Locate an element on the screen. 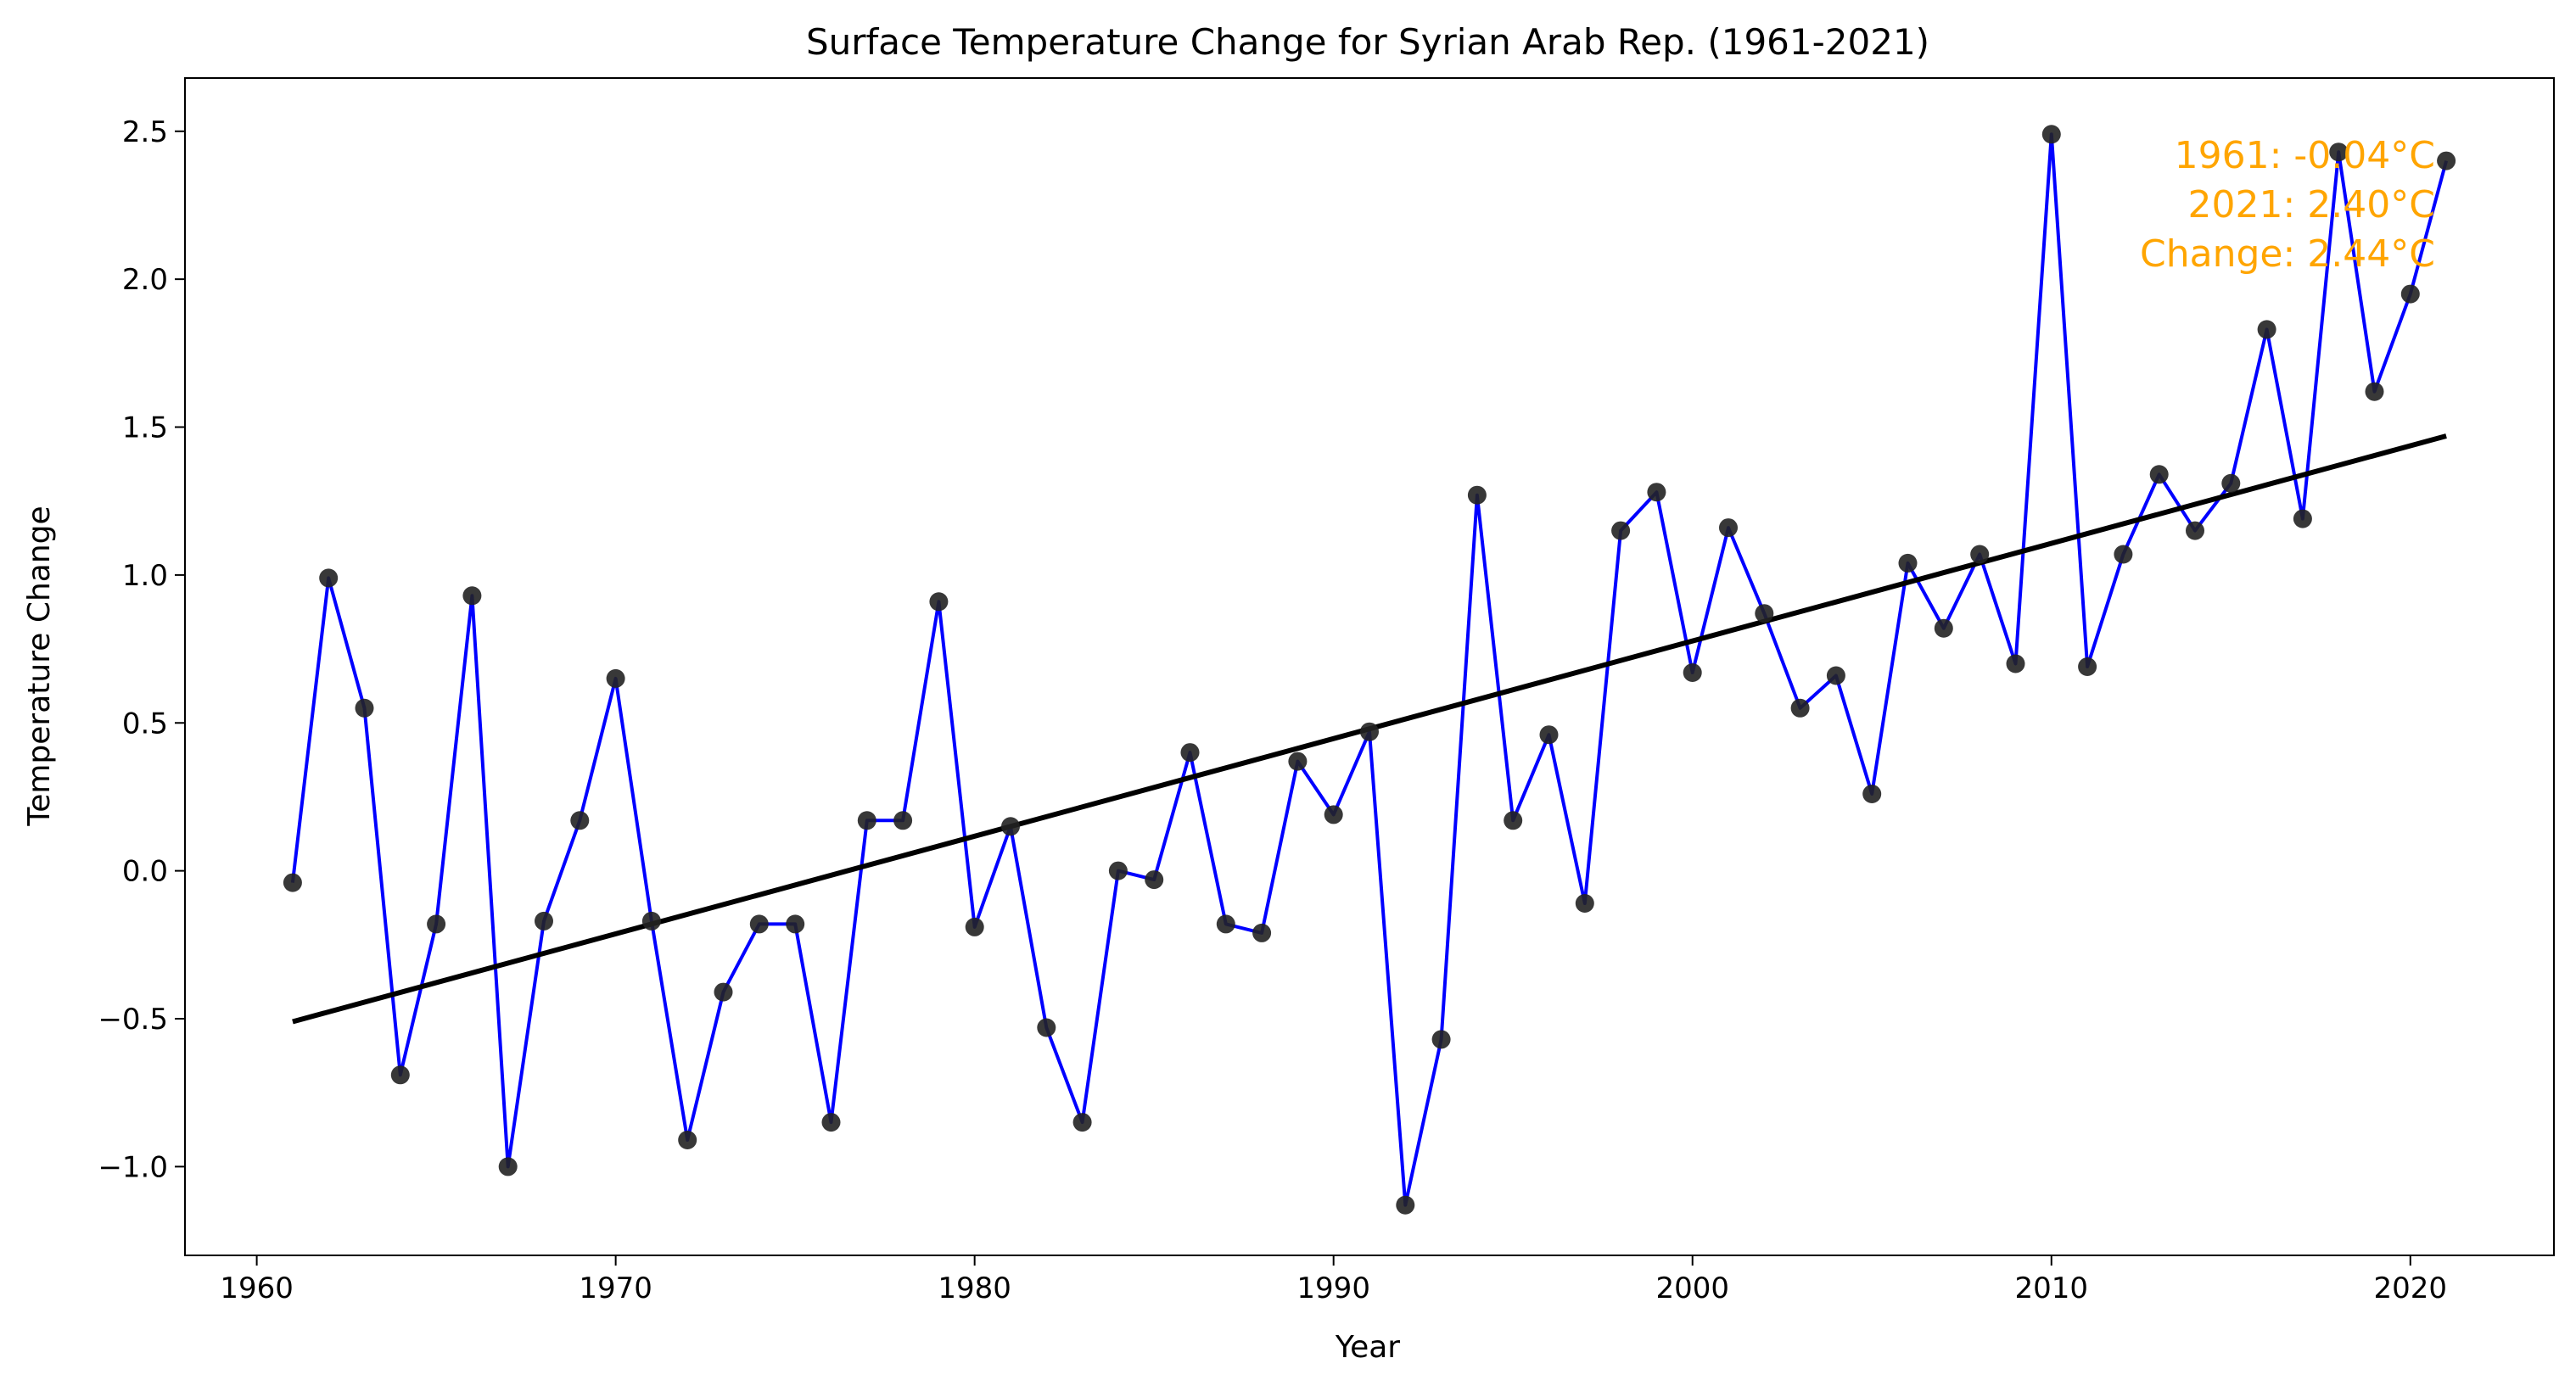 The height and width of the screenshot is (1386, 2576). data-point-1999 is located at coordinates (1657, 493).